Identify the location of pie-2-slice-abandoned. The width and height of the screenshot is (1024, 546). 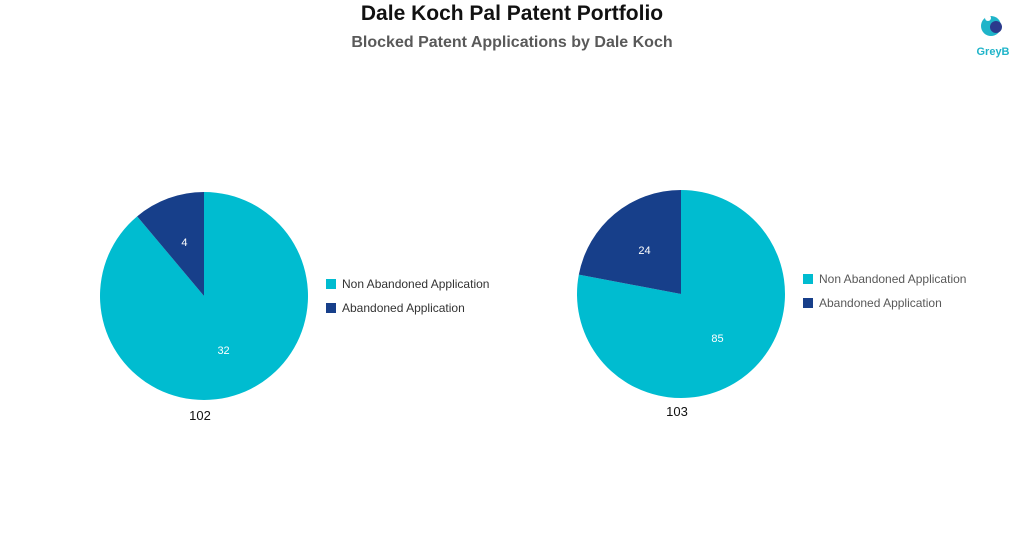
(629, 242).